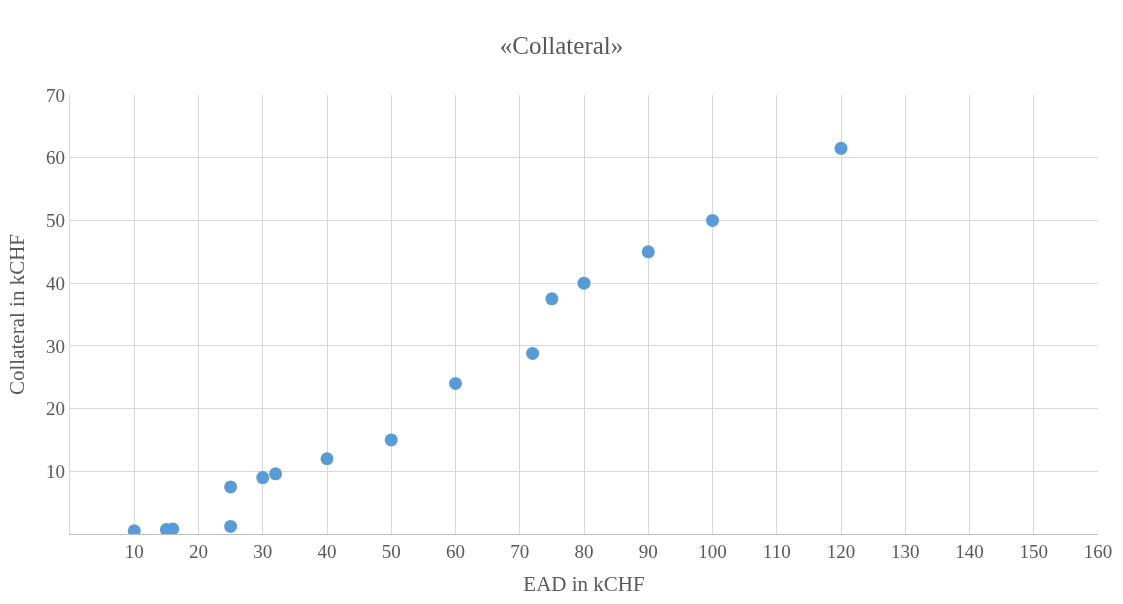  What do you see at coordinates (327, 551) in the screenshot?
I see `x-tick-label: 40` at bounding box center [327, 551].